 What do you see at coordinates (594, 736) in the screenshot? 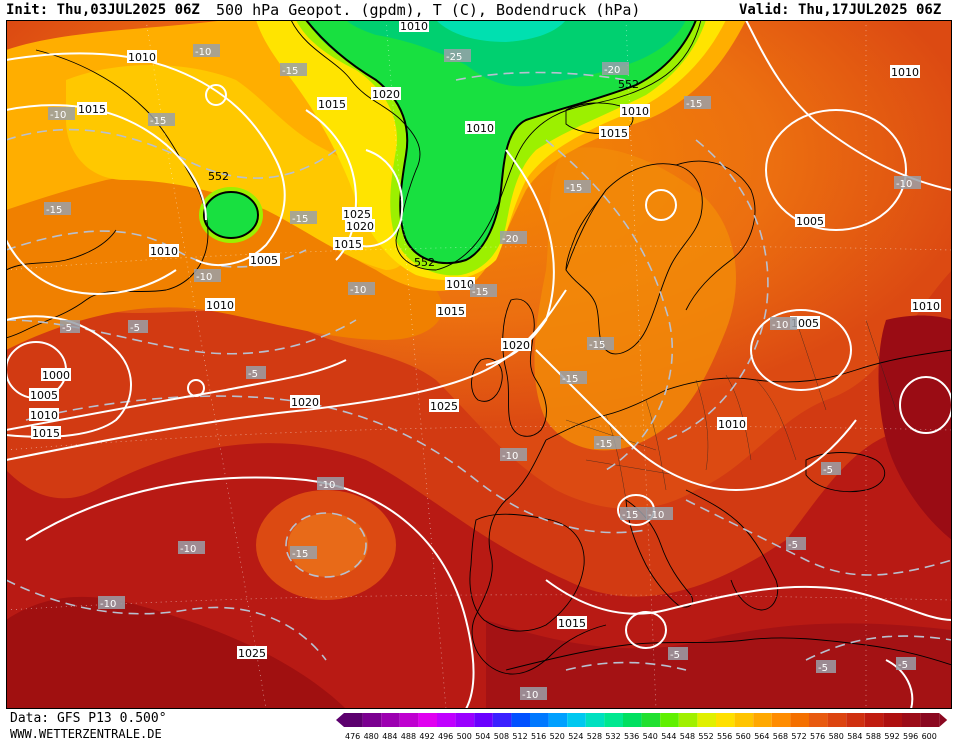
I see `legend-level-label: 528` at bounding box center [594, 736].